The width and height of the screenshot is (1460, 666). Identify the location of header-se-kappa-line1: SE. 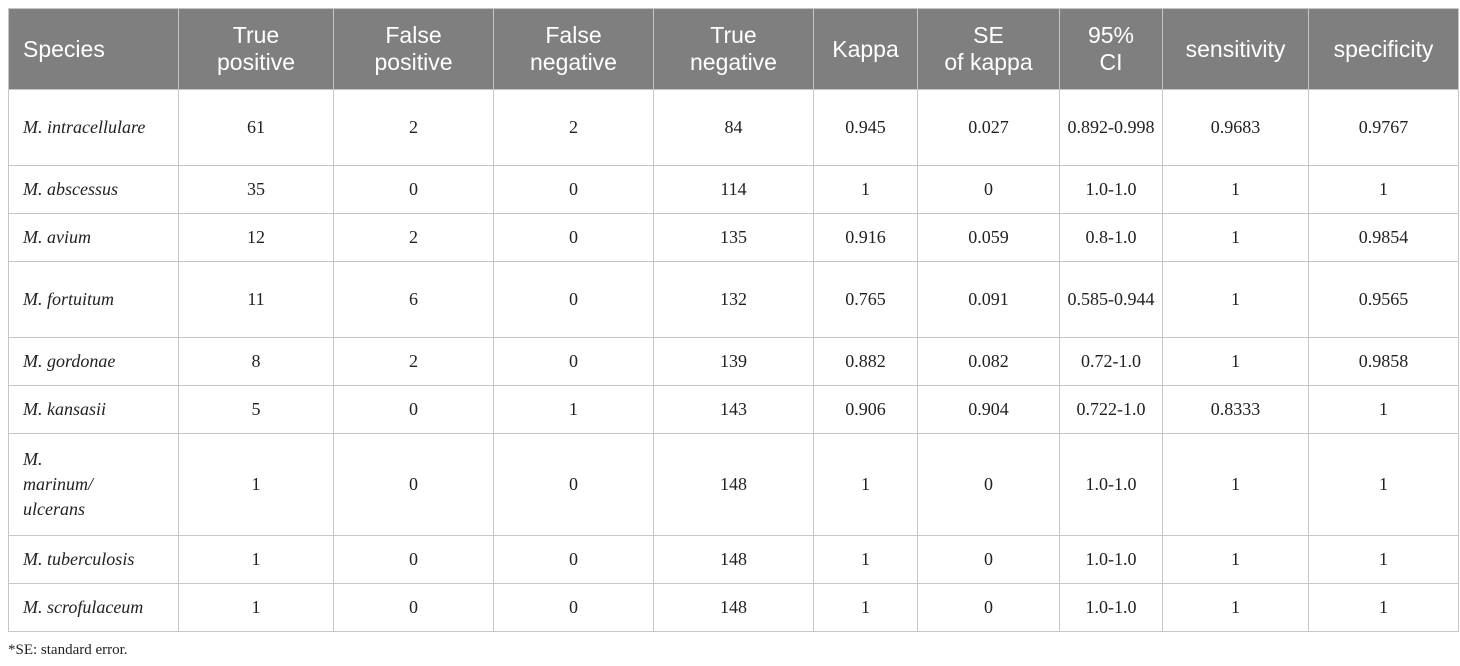
(988, 35).